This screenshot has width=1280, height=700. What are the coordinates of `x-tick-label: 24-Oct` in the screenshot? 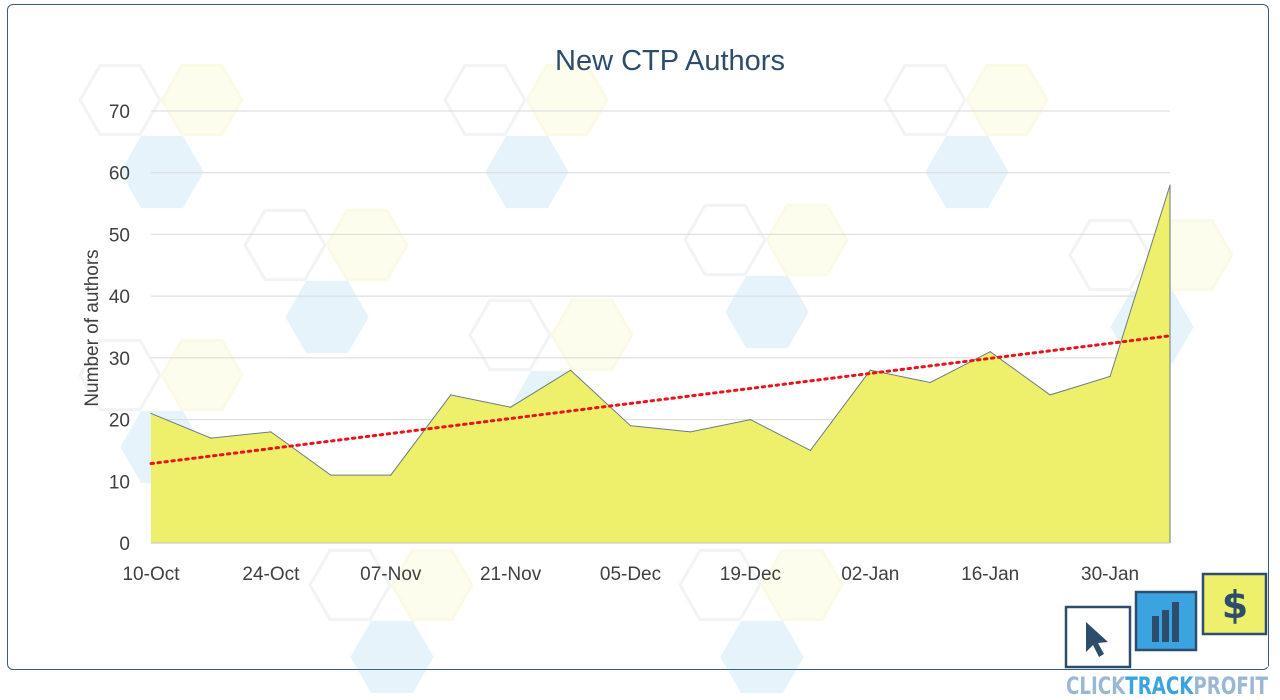 It's located at (271, 574).